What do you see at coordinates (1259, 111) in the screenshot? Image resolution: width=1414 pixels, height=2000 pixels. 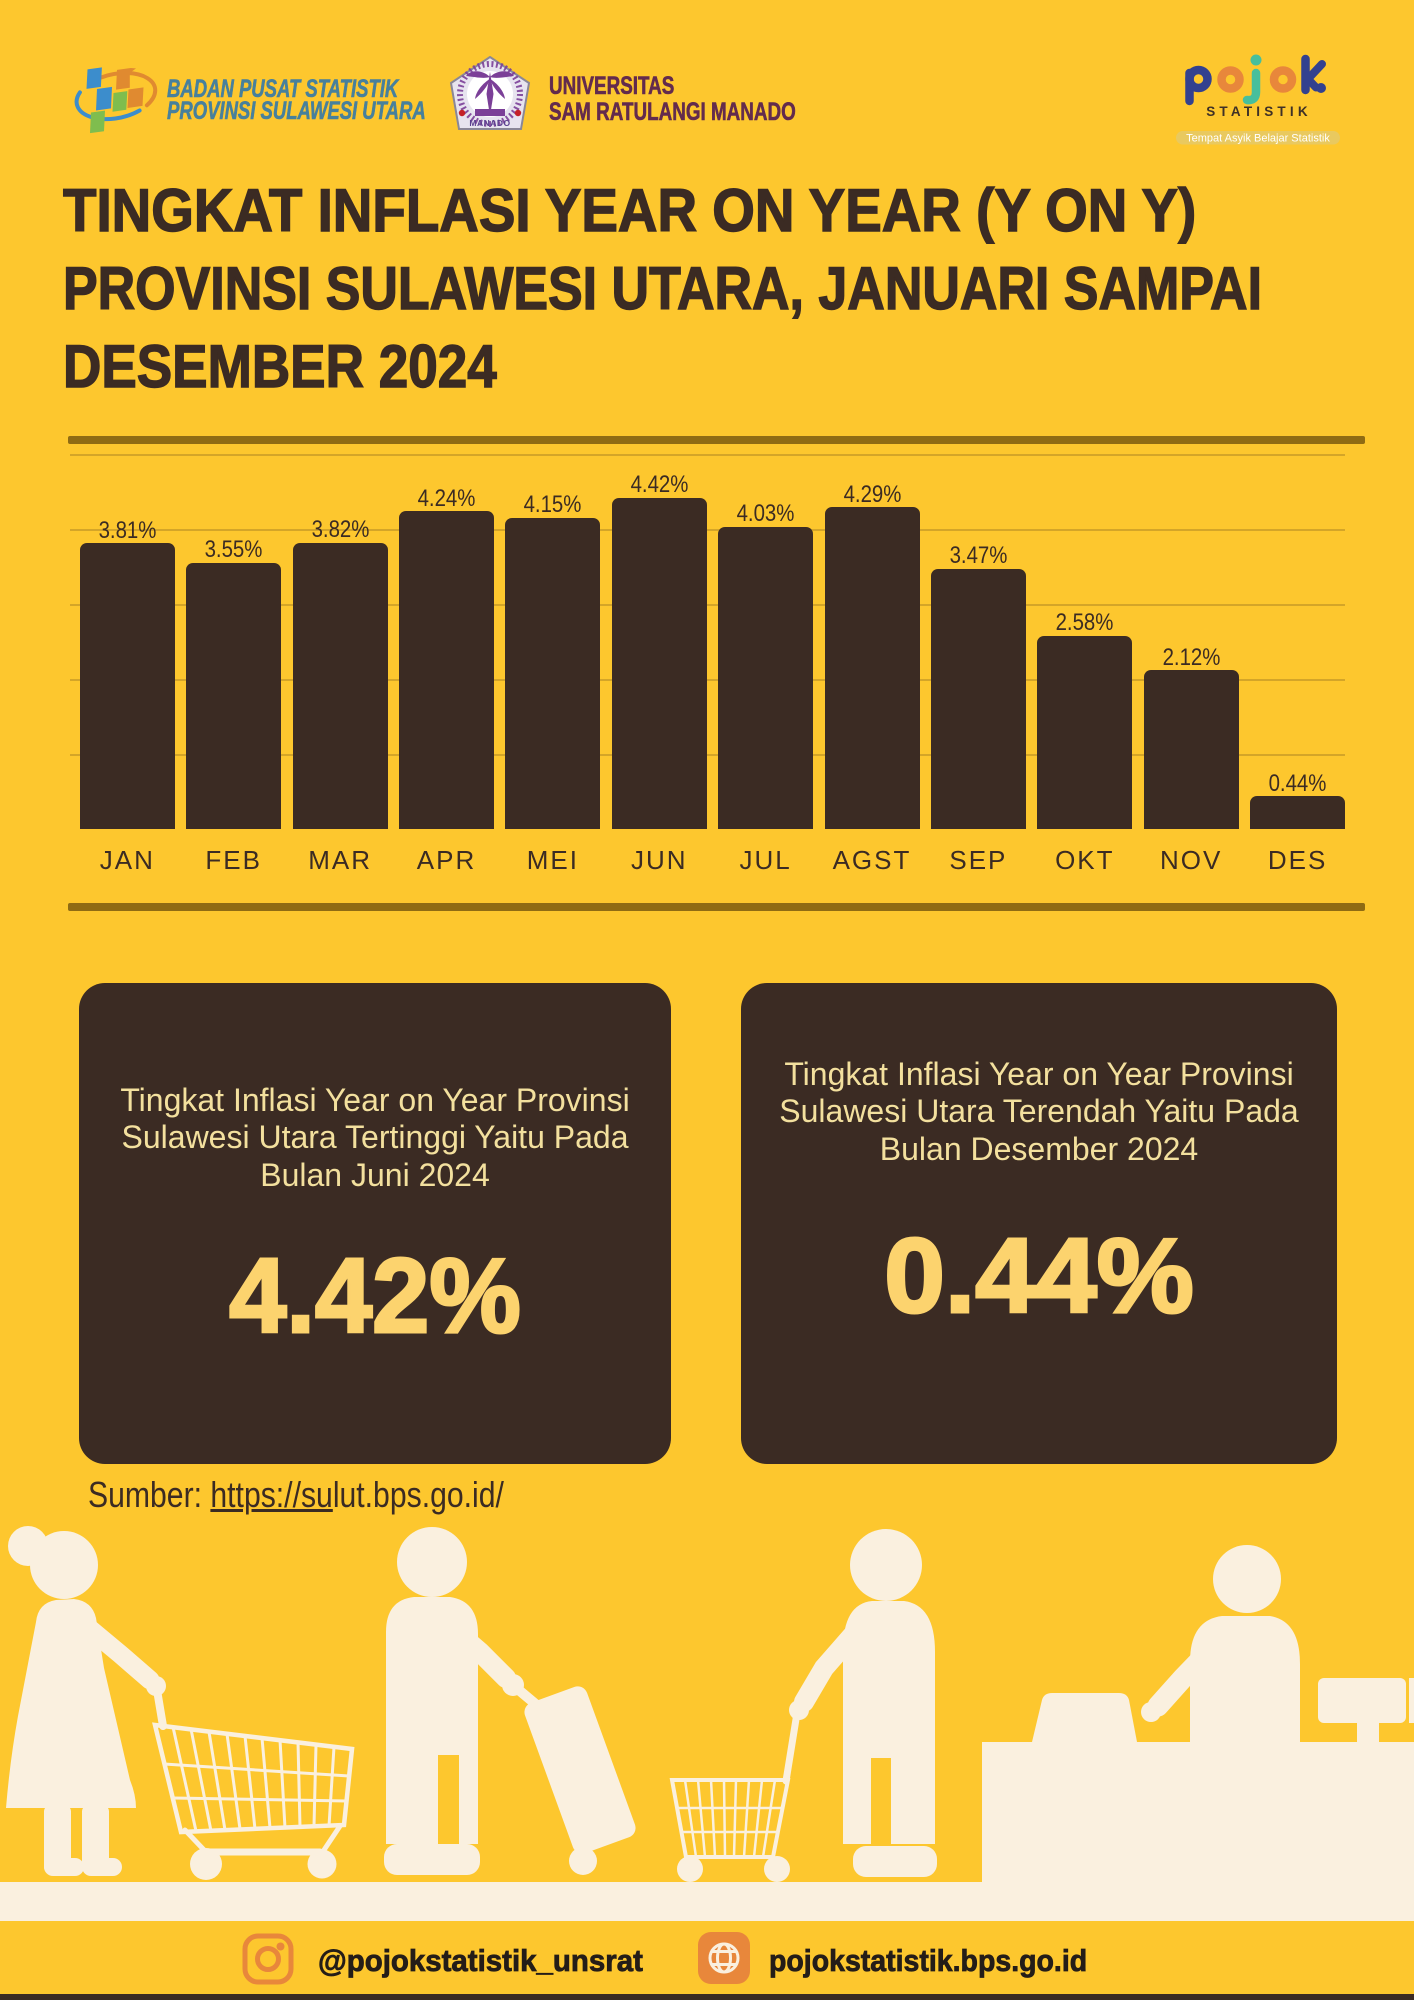 I see `svg-text: STATISTIK` at bounding box center [1259, 111].